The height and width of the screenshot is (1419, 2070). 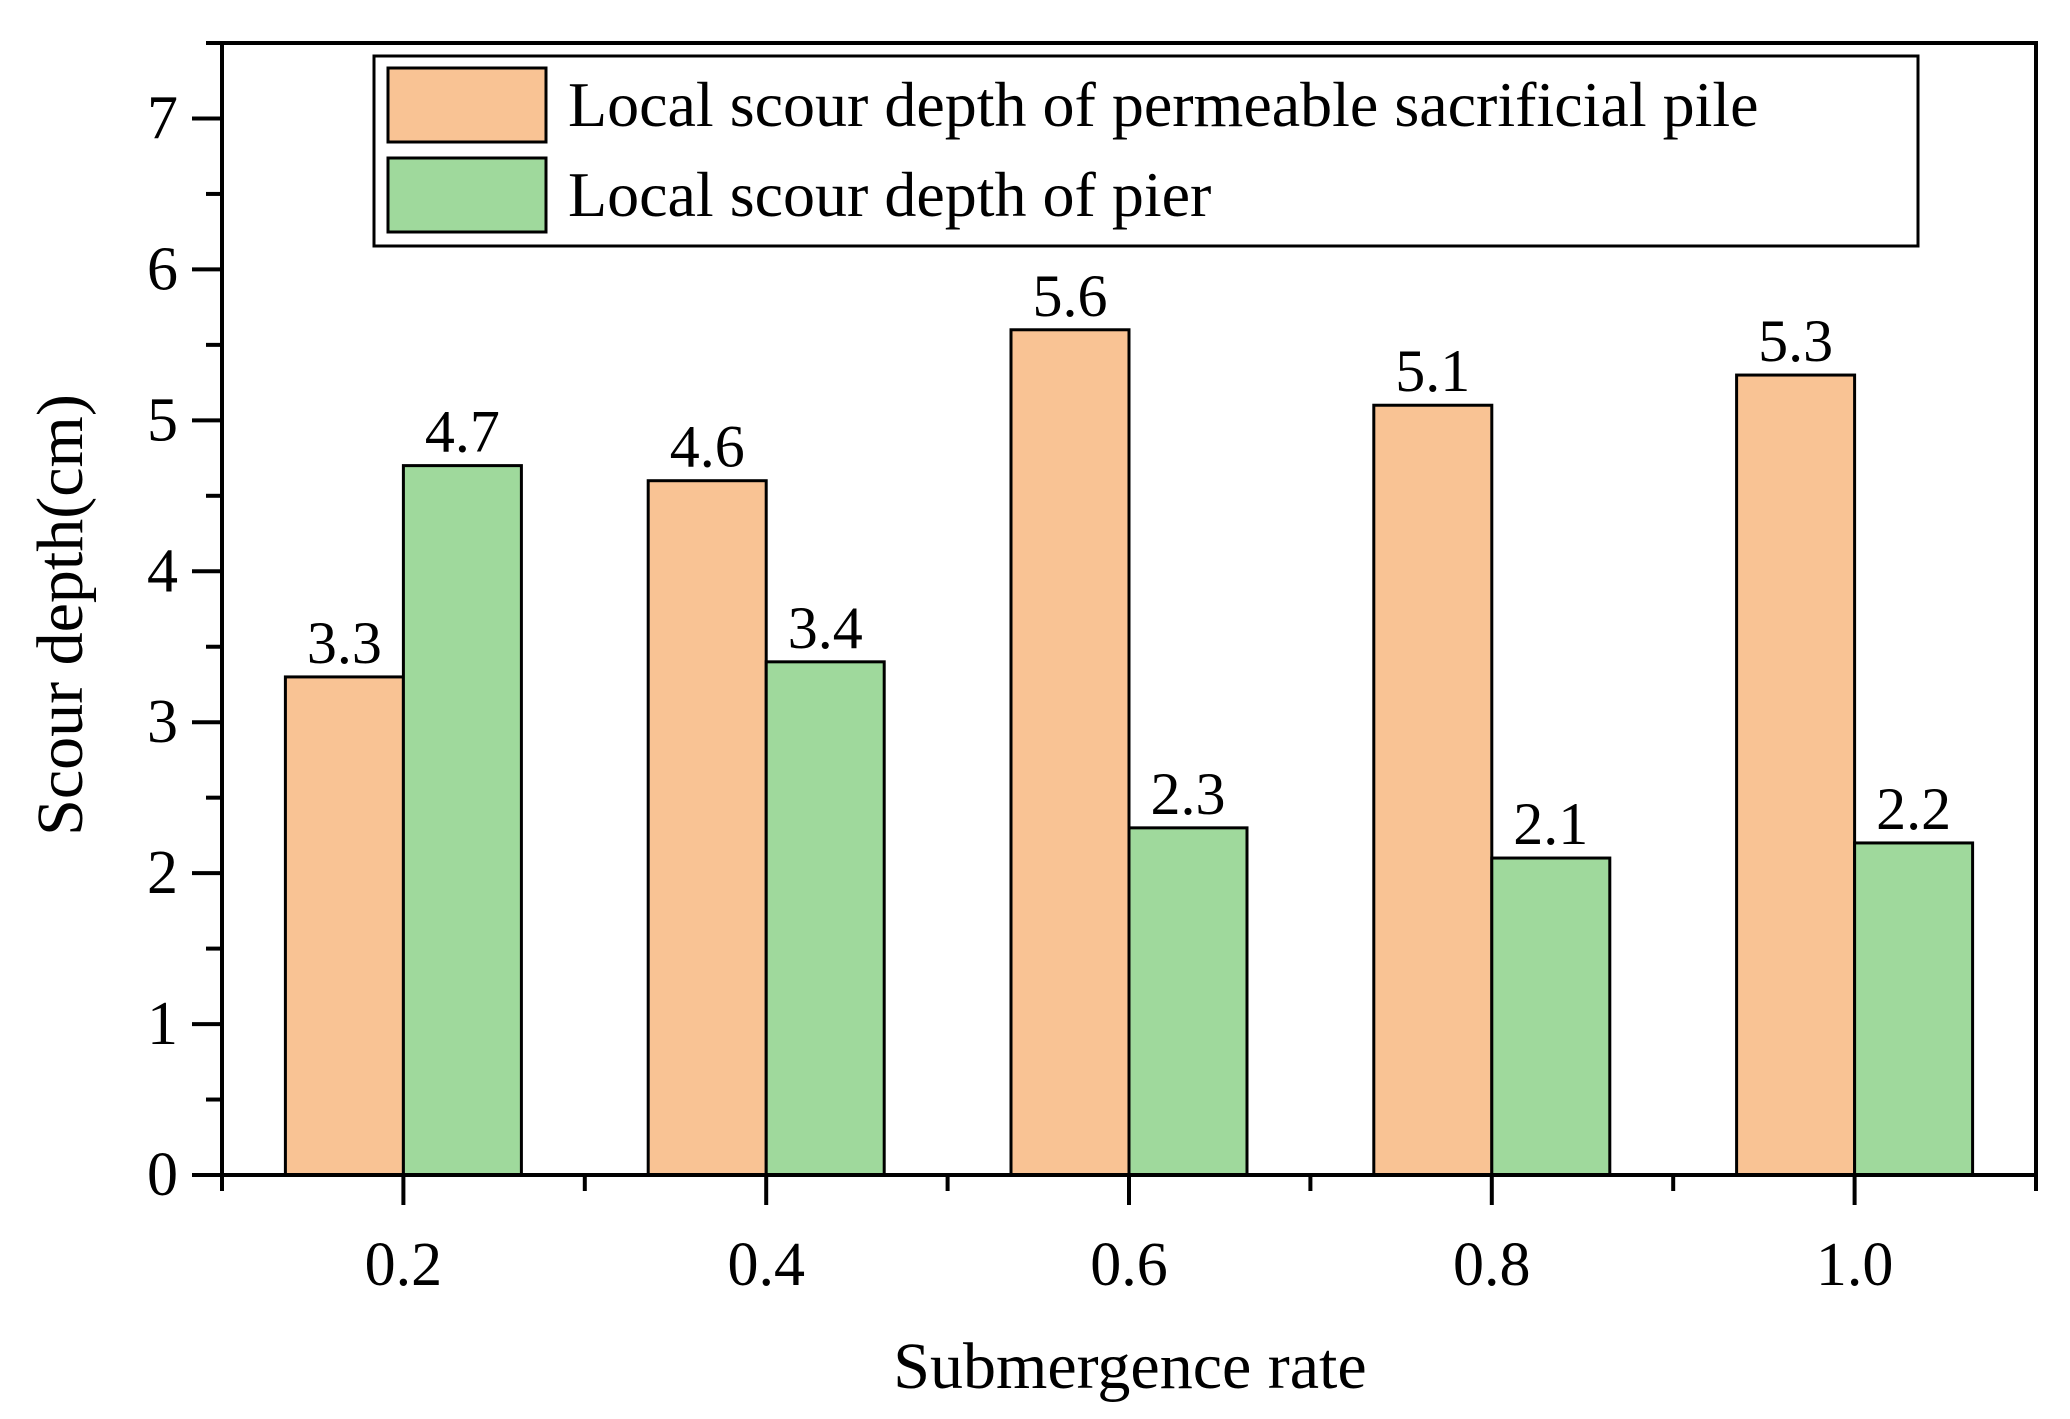 What do you see at coordinates (1070, 752) in the screenshot?
I see `bar-pile-0.6` at bounding box center [1070, 752].